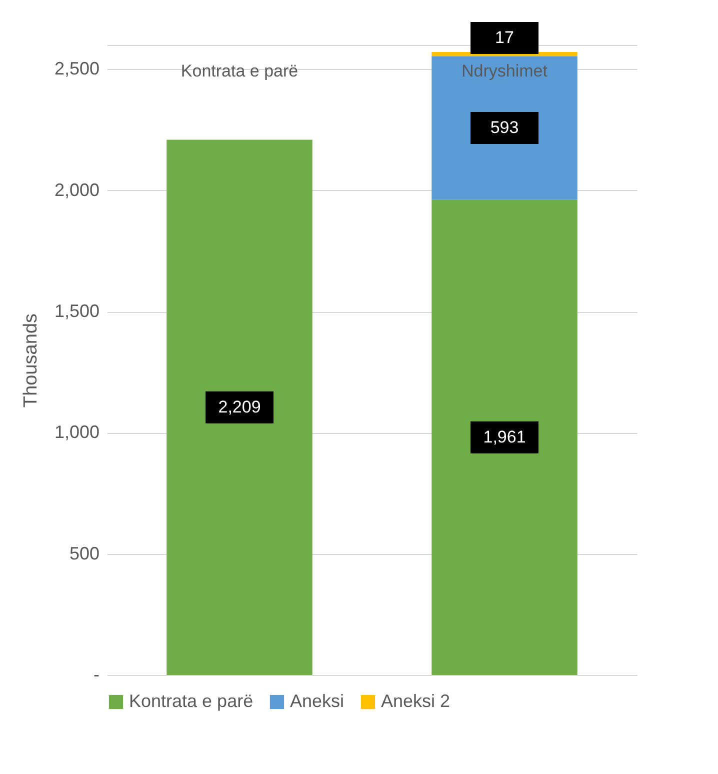 The height and width of the screenshot is (774, 718). I want to click on data-label: 593, so click(504, 127).